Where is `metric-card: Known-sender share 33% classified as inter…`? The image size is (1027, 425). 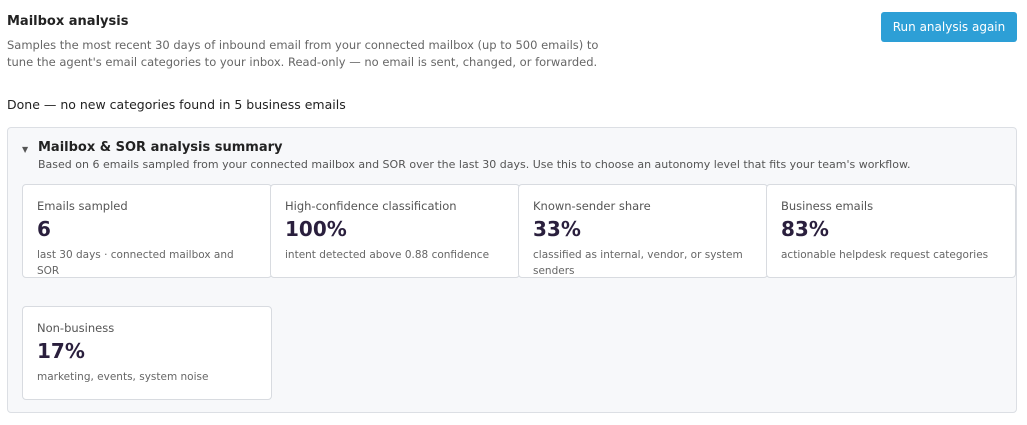
metric-card: Known-sender share 33% classified as inter… is located at coordinates (643, 231).